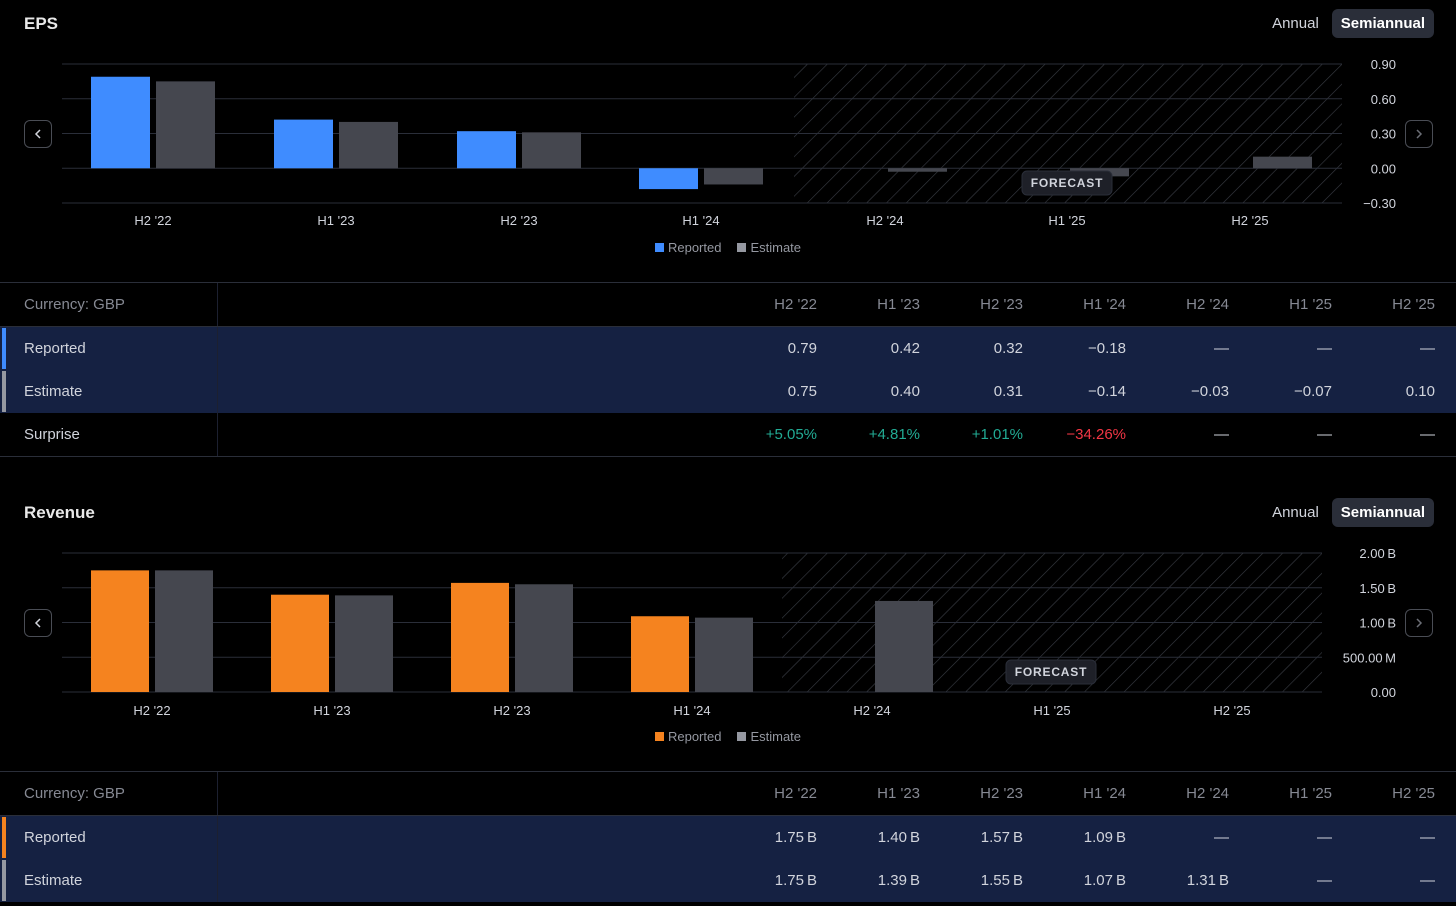 Image resolution: width=1456 pixels, height=906 pixels. I want to click on currency-label: Currency: GBP, so click(74, 304).